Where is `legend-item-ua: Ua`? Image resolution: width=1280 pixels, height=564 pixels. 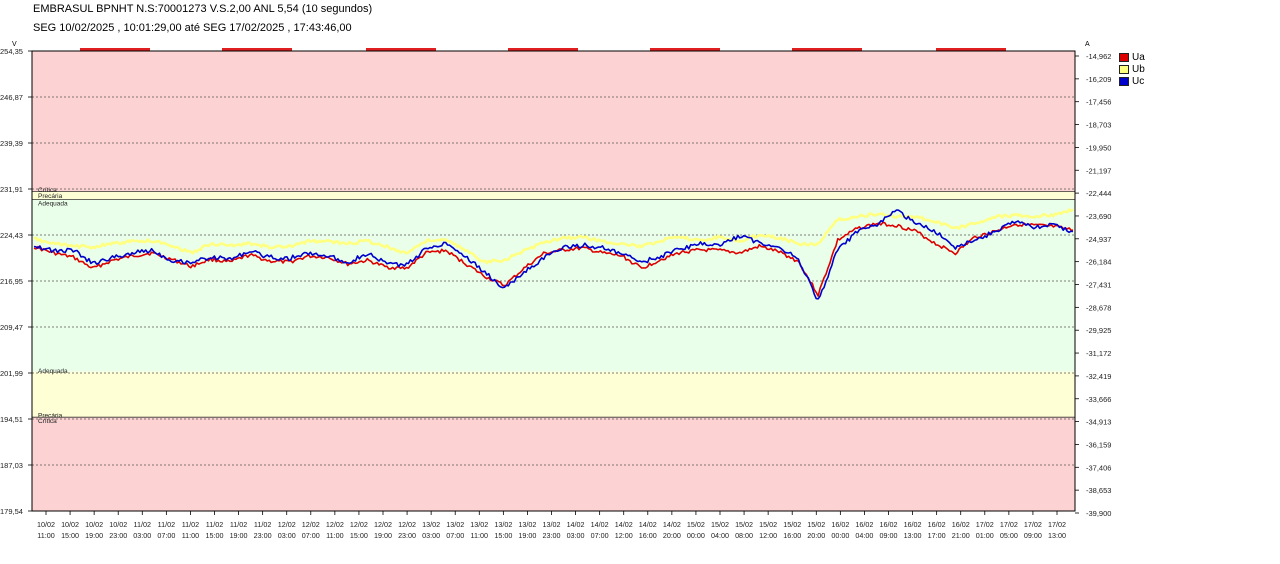 legend-item-ua: Ua is located at coordinates (1132, 57).